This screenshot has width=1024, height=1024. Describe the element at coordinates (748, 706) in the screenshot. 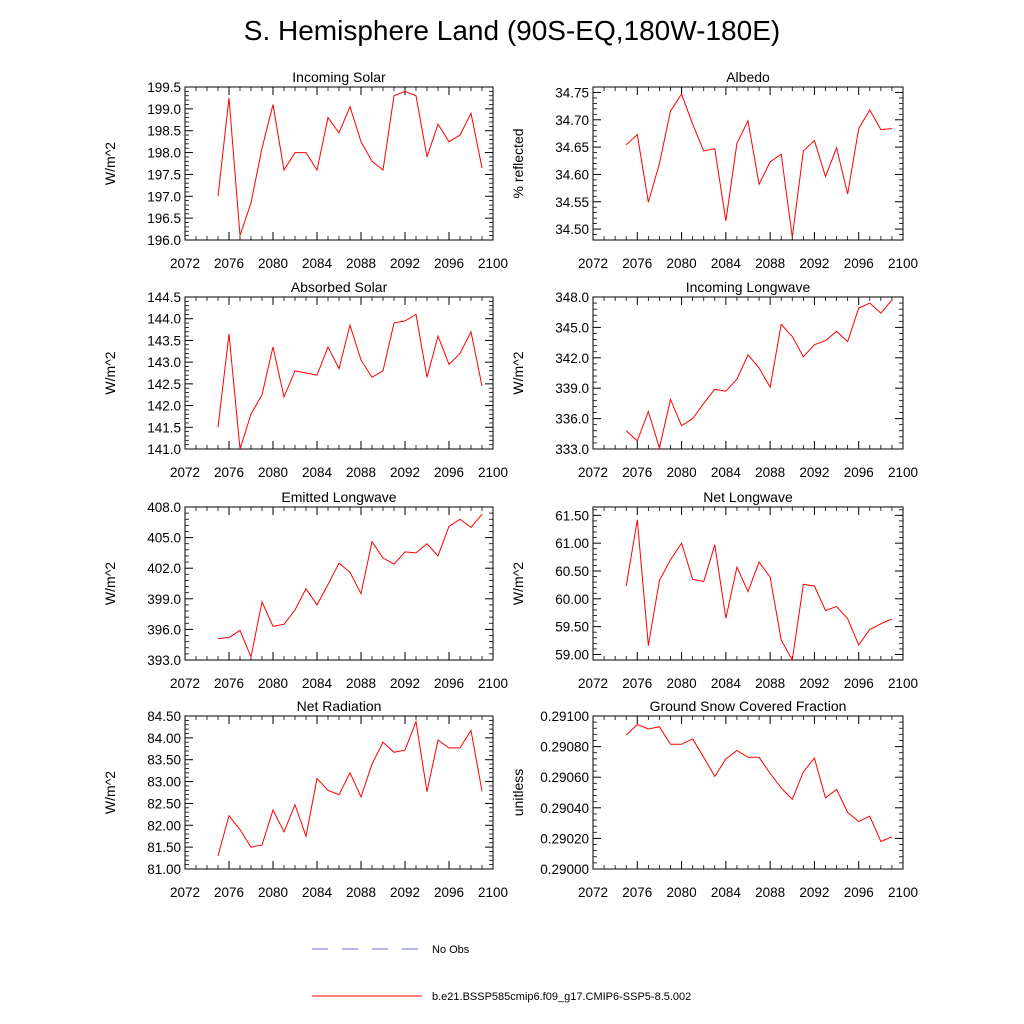

I see `panel-title: Ground Snow Covered Fraction` at that location.